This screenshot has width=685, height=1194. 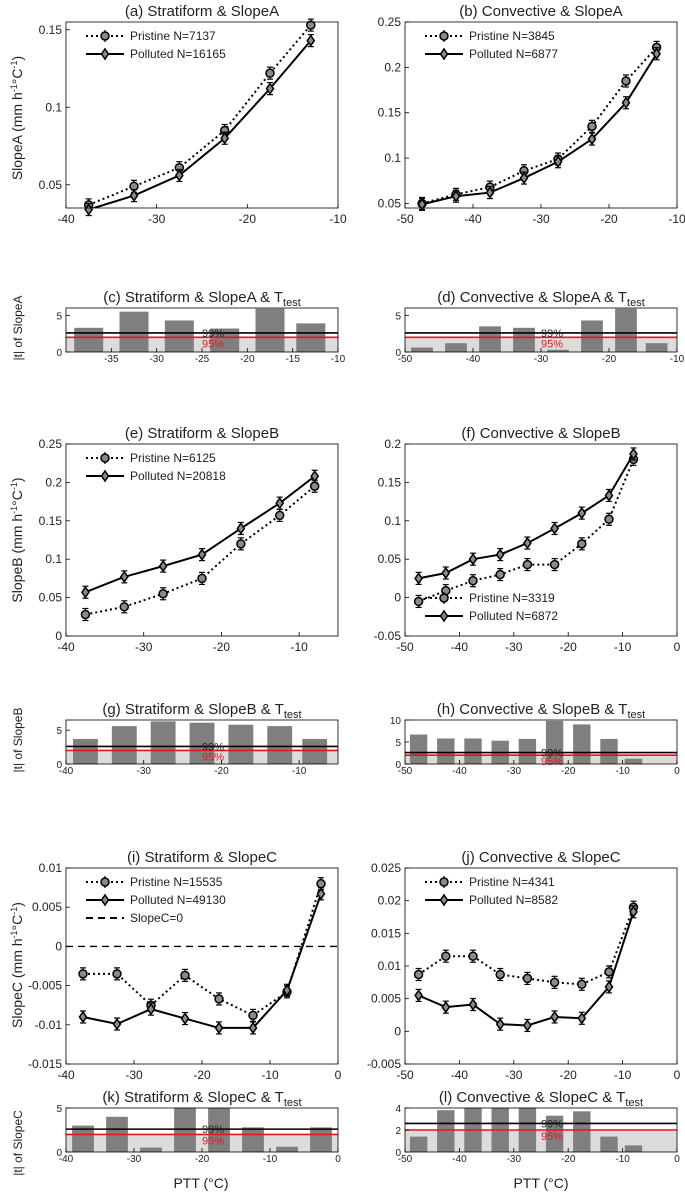 I want to click on panel-title-text: (e) Stratiform & SlopeB, so click(x=202, y=433).